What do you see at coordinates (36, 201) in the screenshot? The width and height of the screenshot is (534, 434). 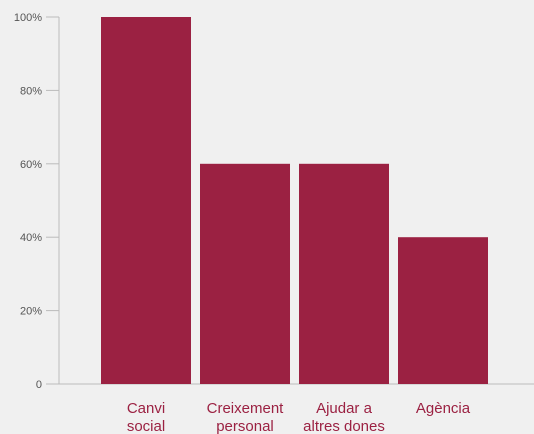 I see `y-axis-ticks: 0 20% 40% 60% 80% 100%` at bounding box center [36, 201].